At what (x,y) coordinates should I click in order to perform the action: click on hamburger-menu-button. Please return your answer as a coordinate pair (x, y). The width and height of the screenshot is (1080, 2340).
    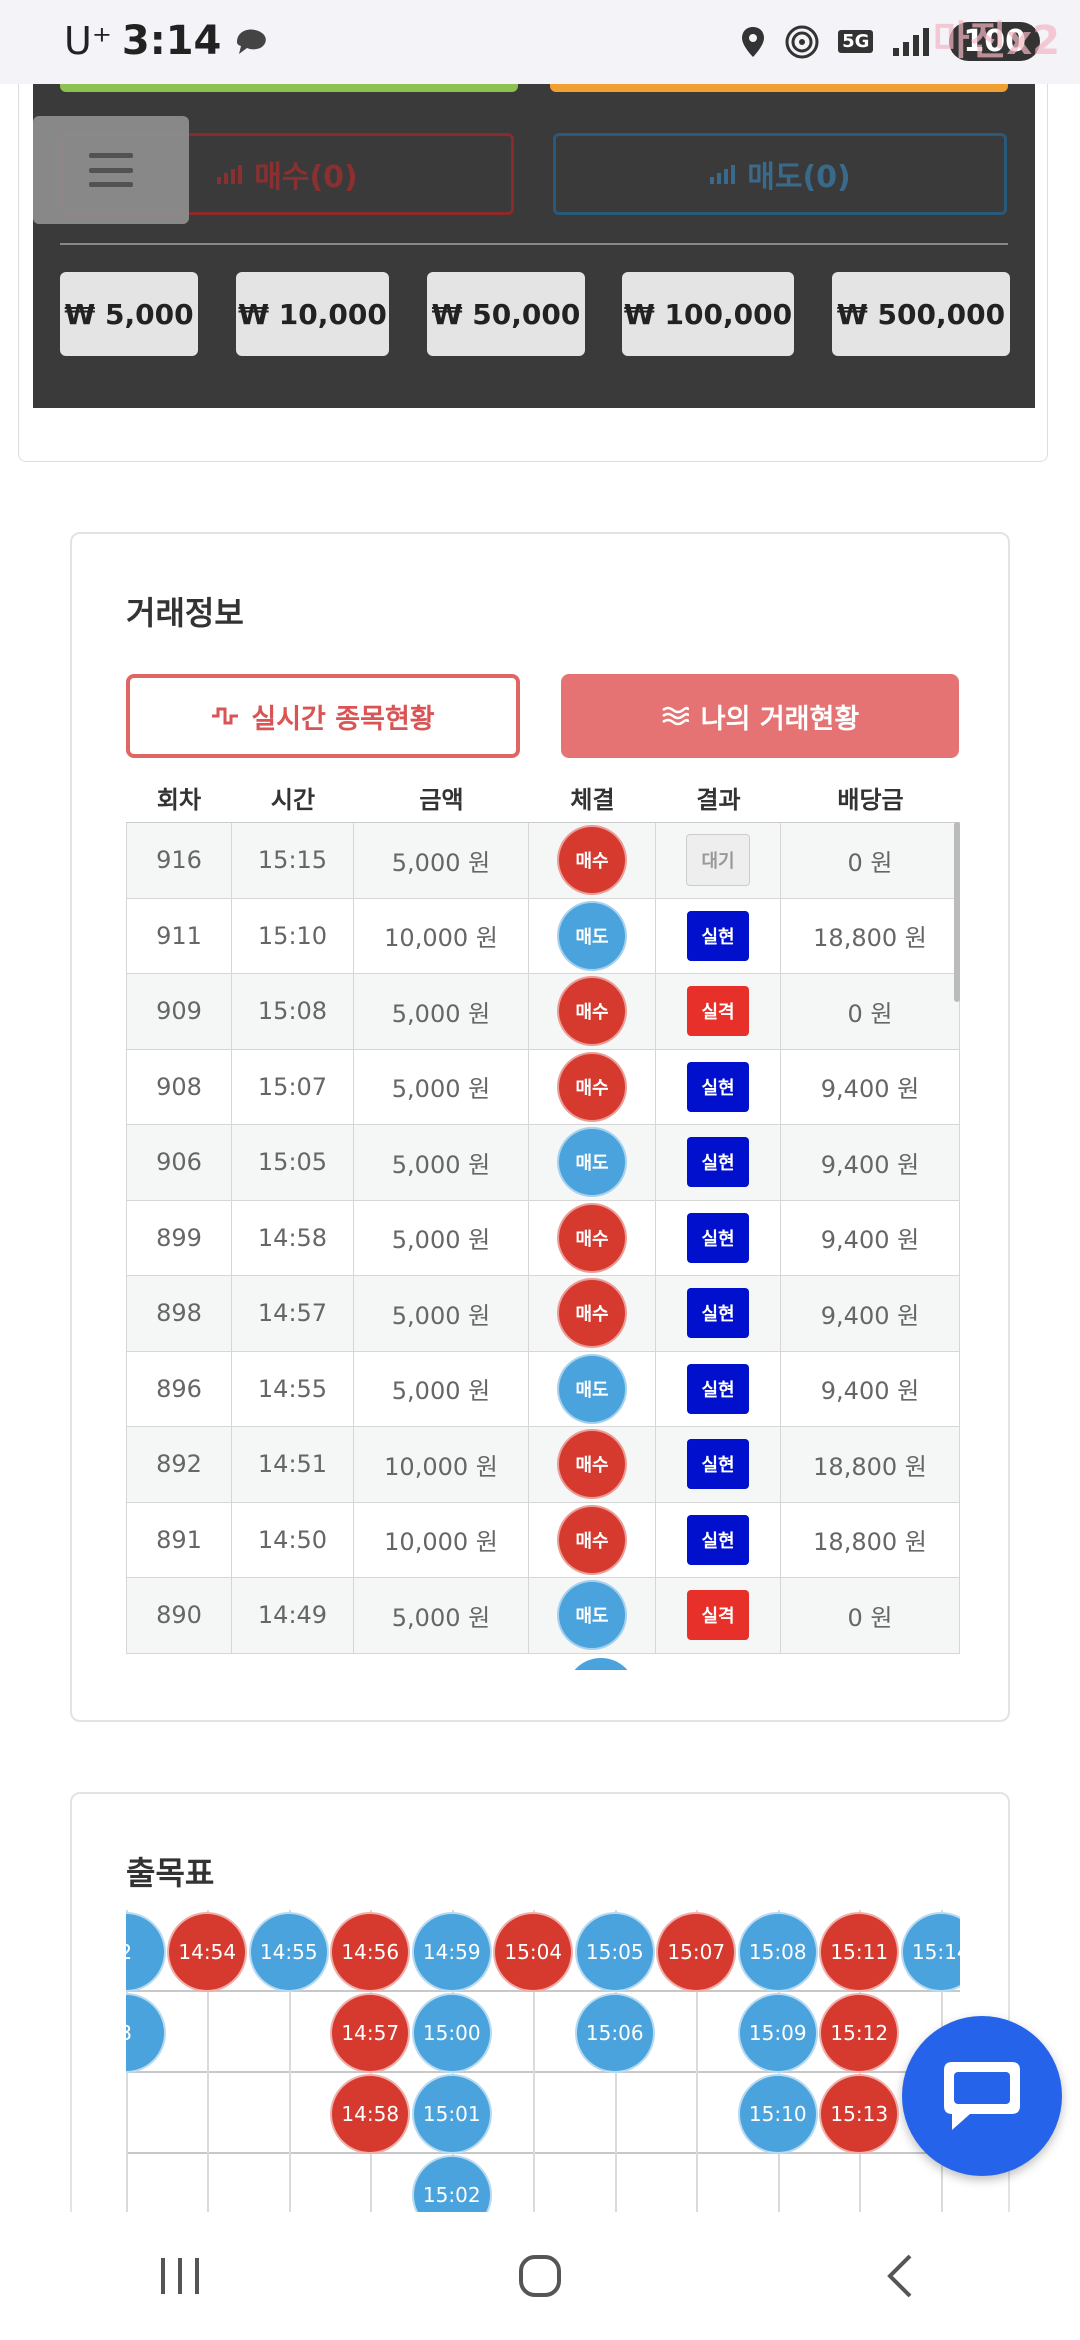
    Looking at the image, I should click on (111, 170).